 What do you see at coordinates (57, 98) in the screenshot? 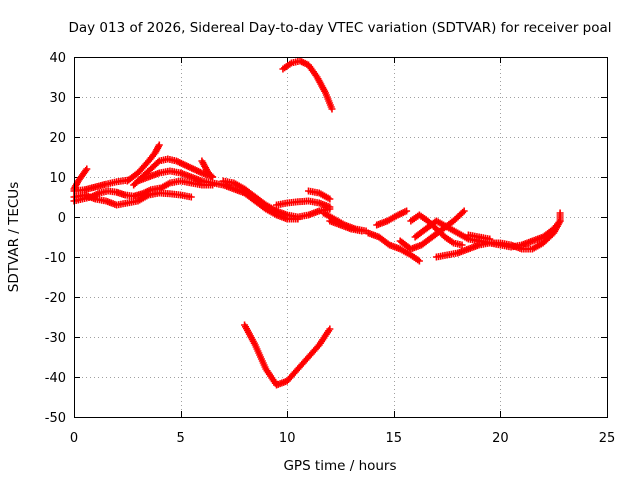
I see `y-tick-label: 30` at bounding box center [57, 98].